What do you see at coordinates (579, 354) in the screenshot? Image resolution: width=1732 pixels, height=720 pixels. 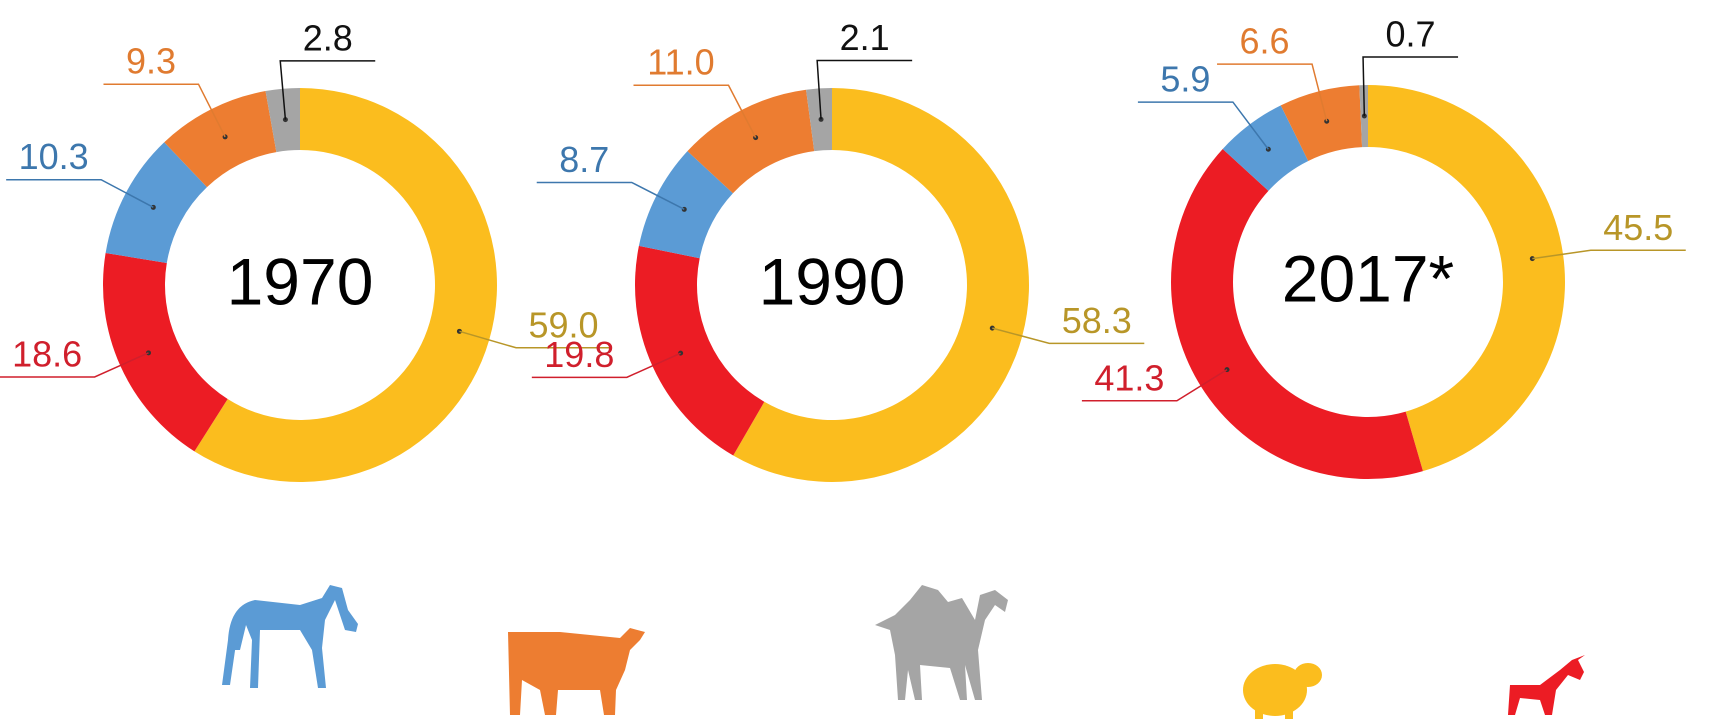 I see `value-label: 19.8` at bounding box center [579, 354].